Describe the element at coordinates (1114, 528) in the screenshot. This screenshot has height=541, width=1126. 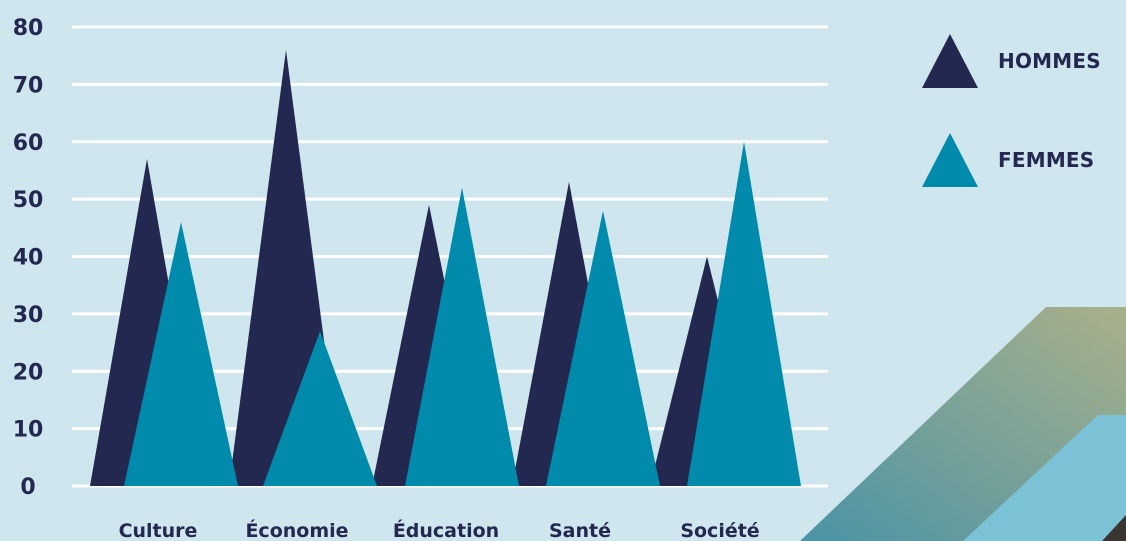
I see `decor-photo-corner` at that location.